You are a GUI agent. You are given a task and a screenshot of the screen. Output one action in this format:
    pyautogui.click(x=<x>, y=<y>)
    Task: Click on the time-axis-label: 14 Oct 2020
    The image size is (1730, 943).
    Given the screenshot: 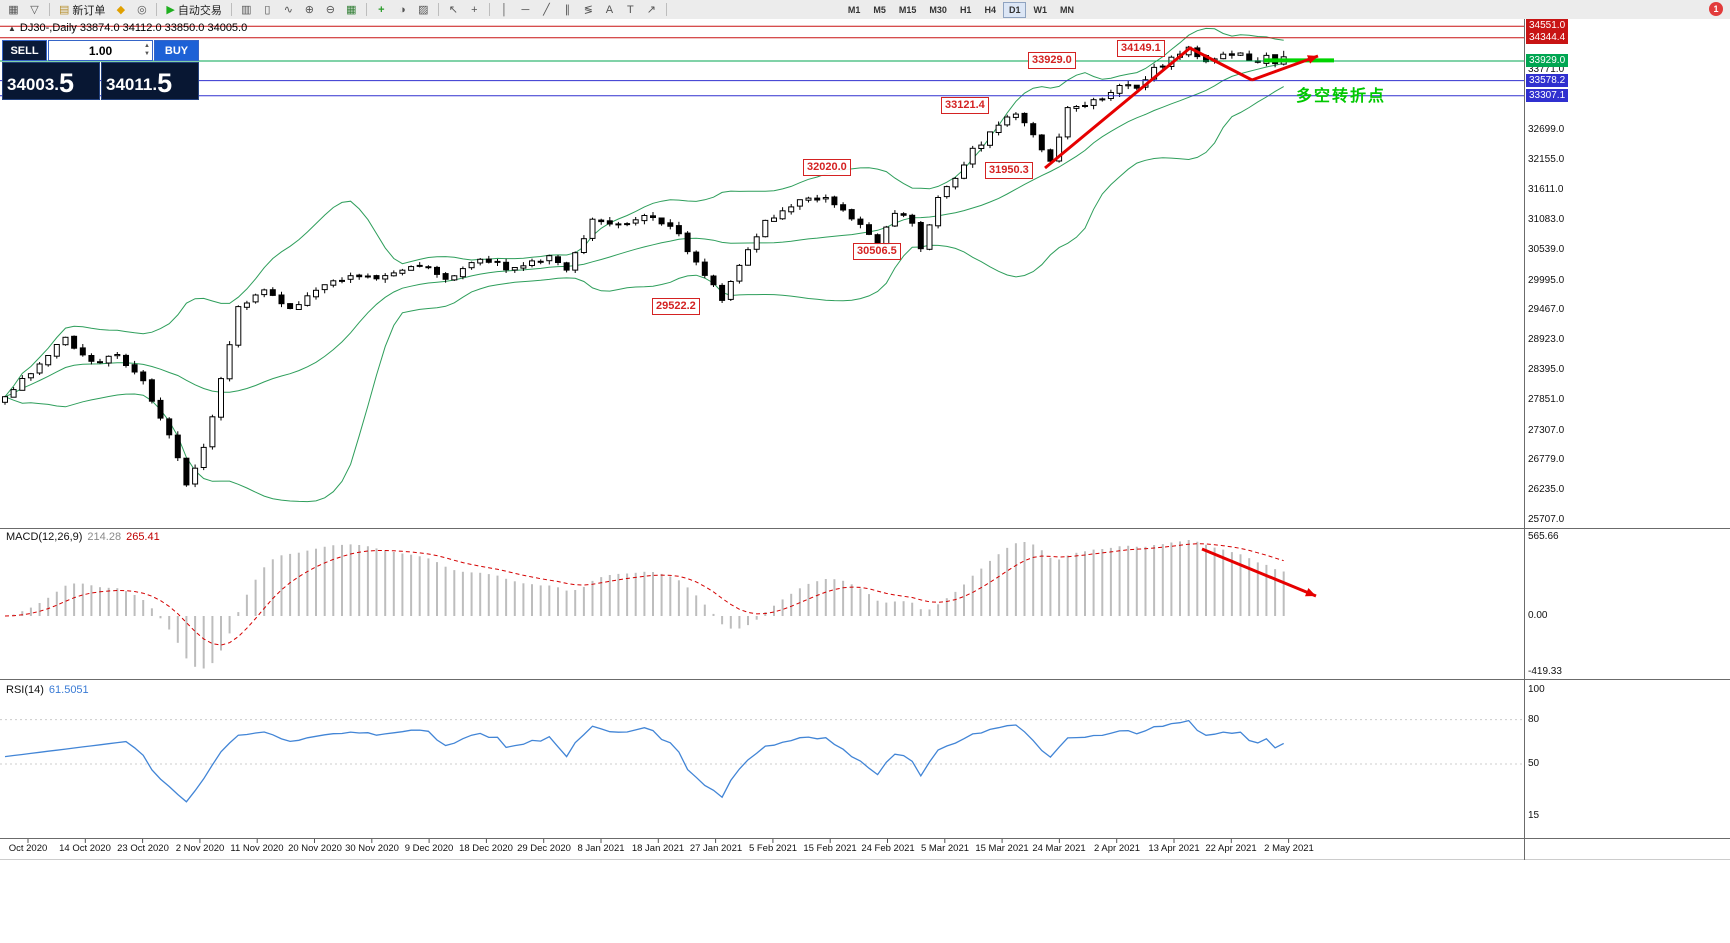 What is the action you would take?
    pyautogui.click(x=85, y=848)
    